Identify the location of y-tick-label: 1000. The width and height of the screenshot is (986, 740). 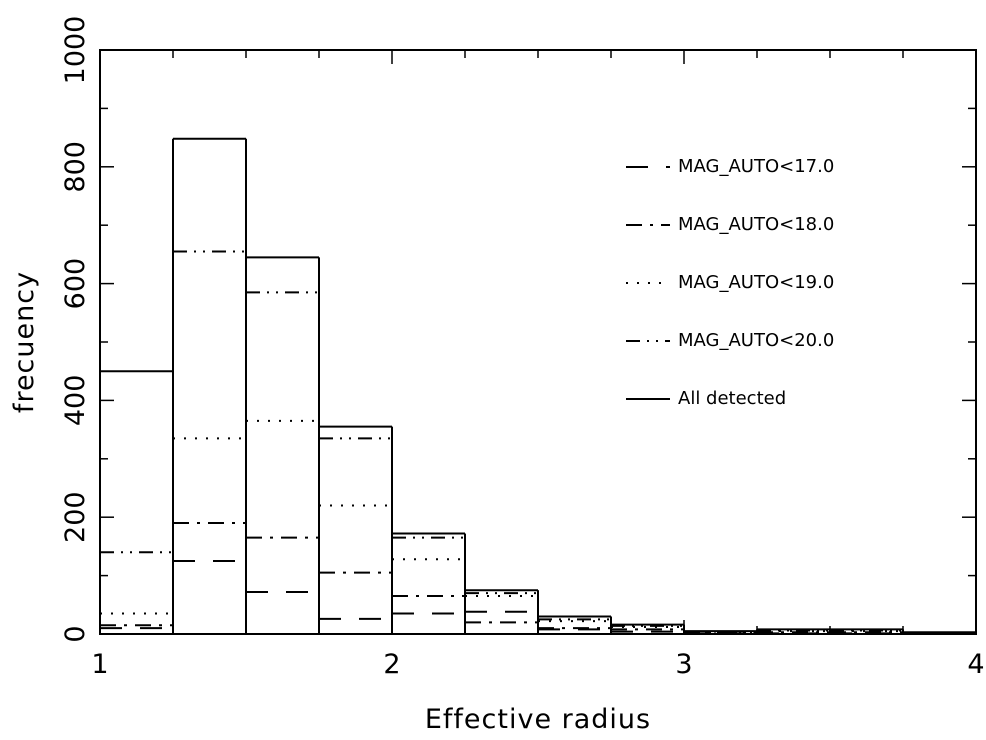
(75, 50).